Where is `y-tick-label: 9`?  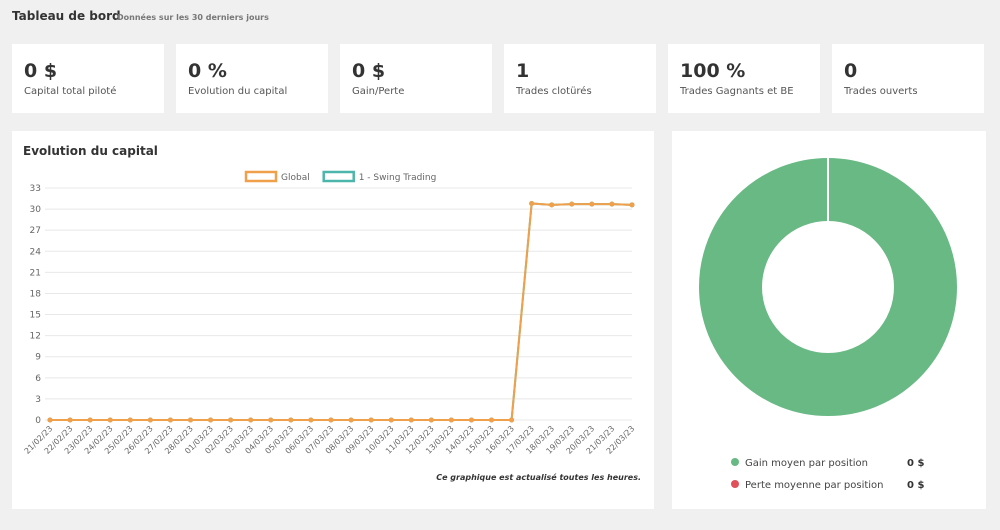
y-tick-label: 9 is located at coordinates (38, 358).